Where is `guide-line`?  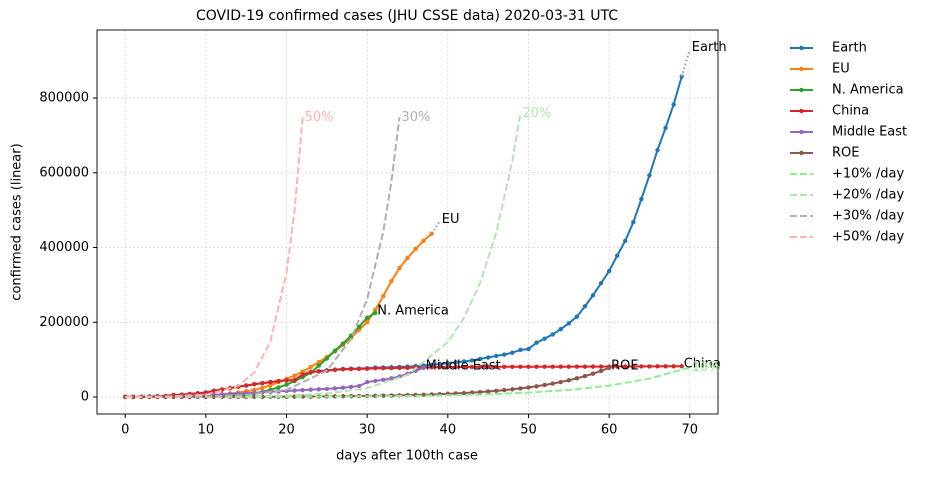 guide-line is located at coordinates (214, 257).